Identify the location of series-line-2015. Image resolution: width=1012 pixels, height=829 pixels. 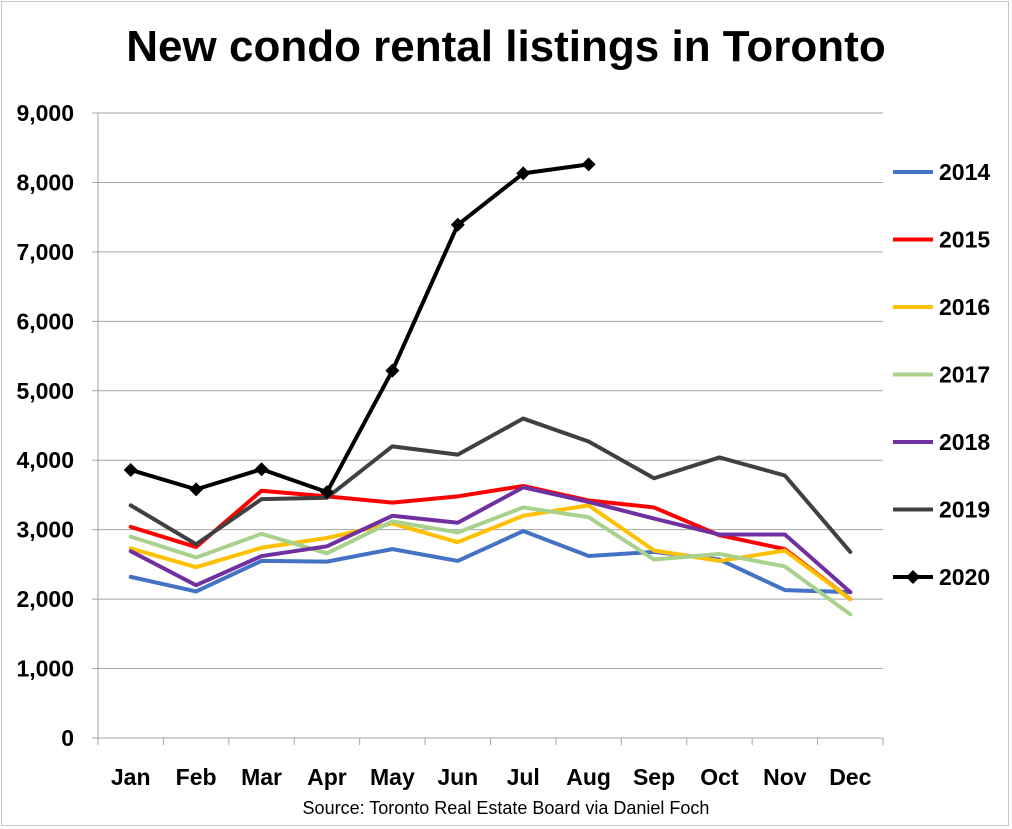
(490, 542).